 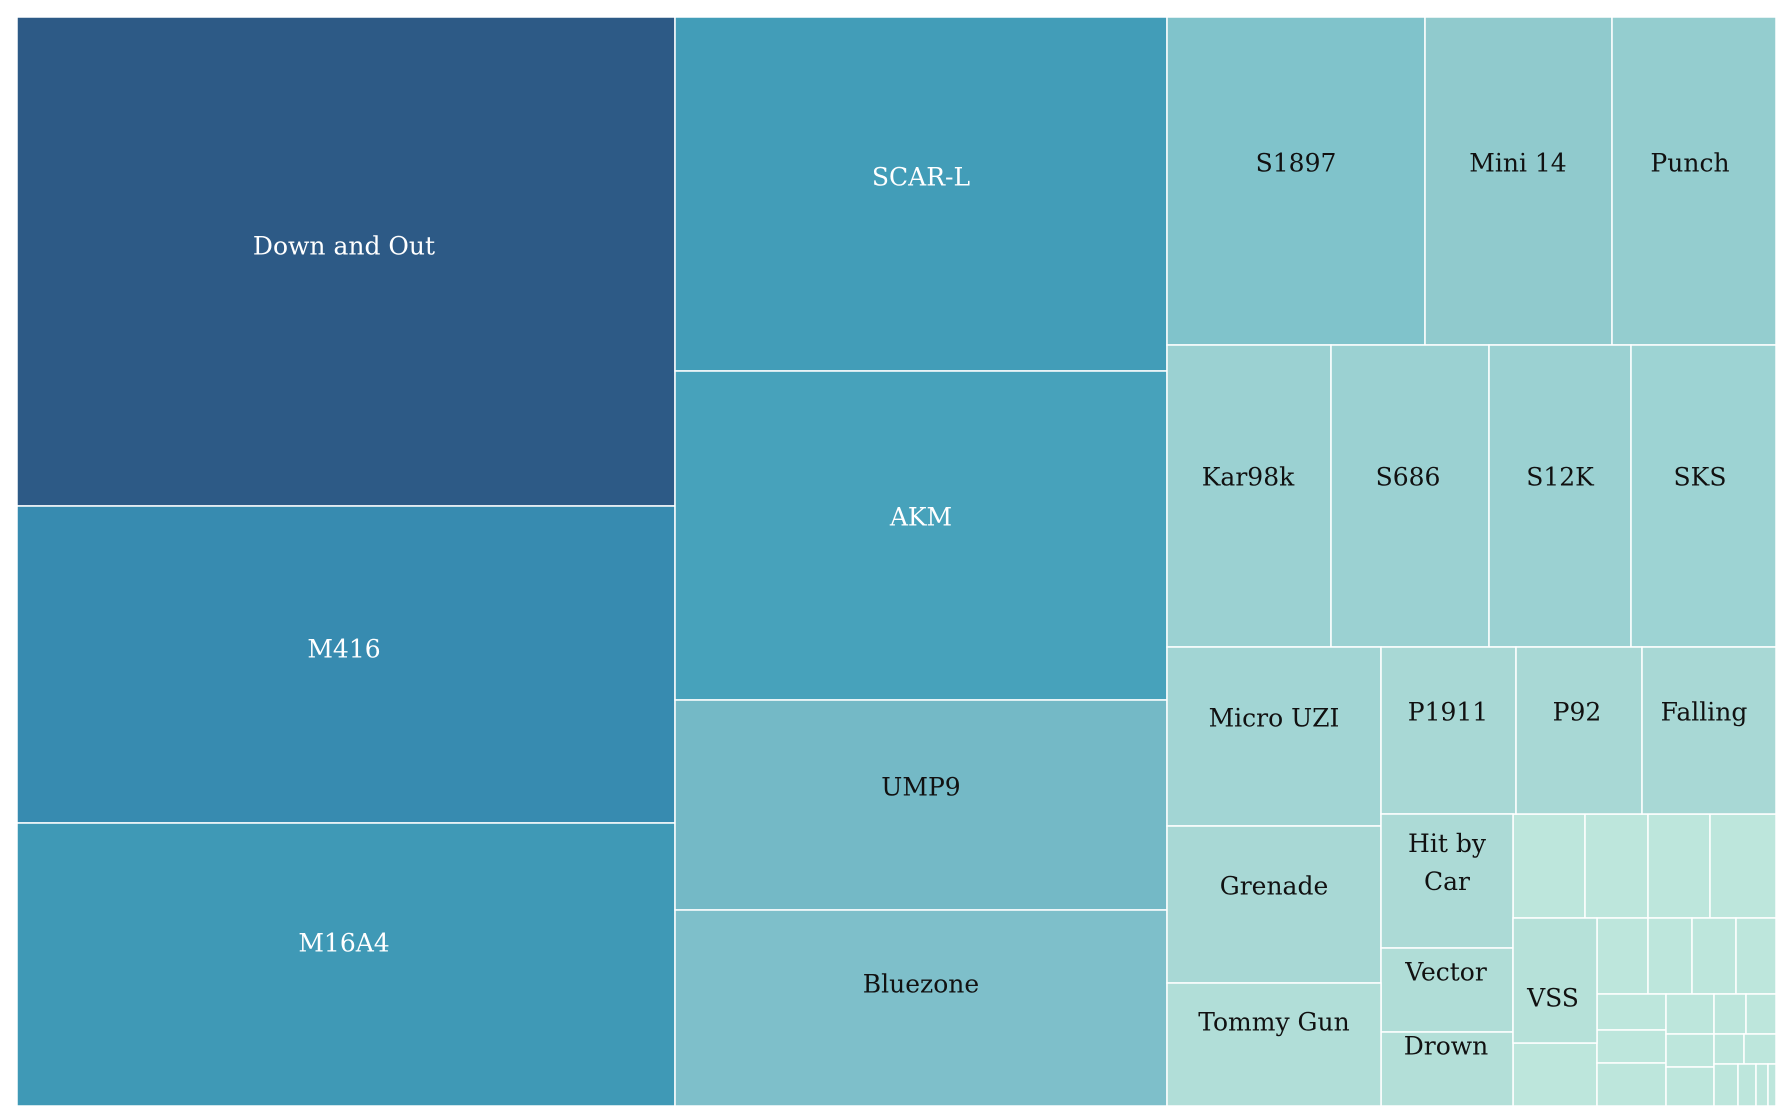 I want to click on treemap-cell-p92, so click(x=1579, y=730).